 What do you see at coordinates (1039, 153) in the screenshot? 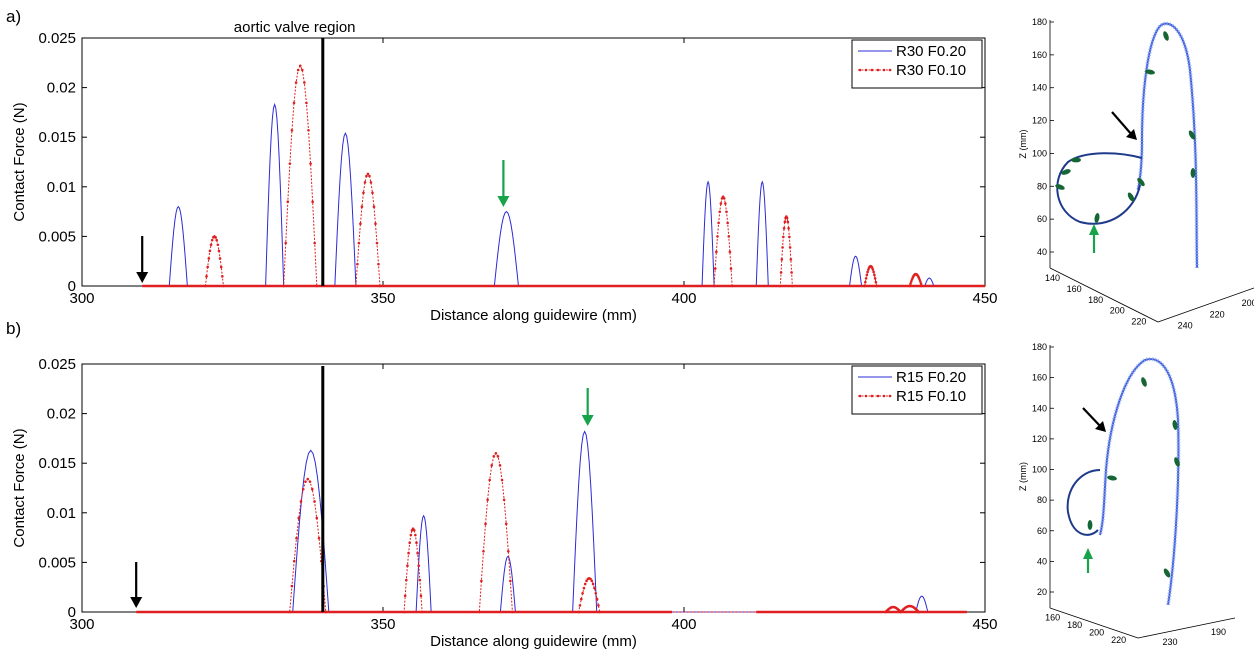
I see `z-tick-label: 100` at bounding box center [1039, 153].